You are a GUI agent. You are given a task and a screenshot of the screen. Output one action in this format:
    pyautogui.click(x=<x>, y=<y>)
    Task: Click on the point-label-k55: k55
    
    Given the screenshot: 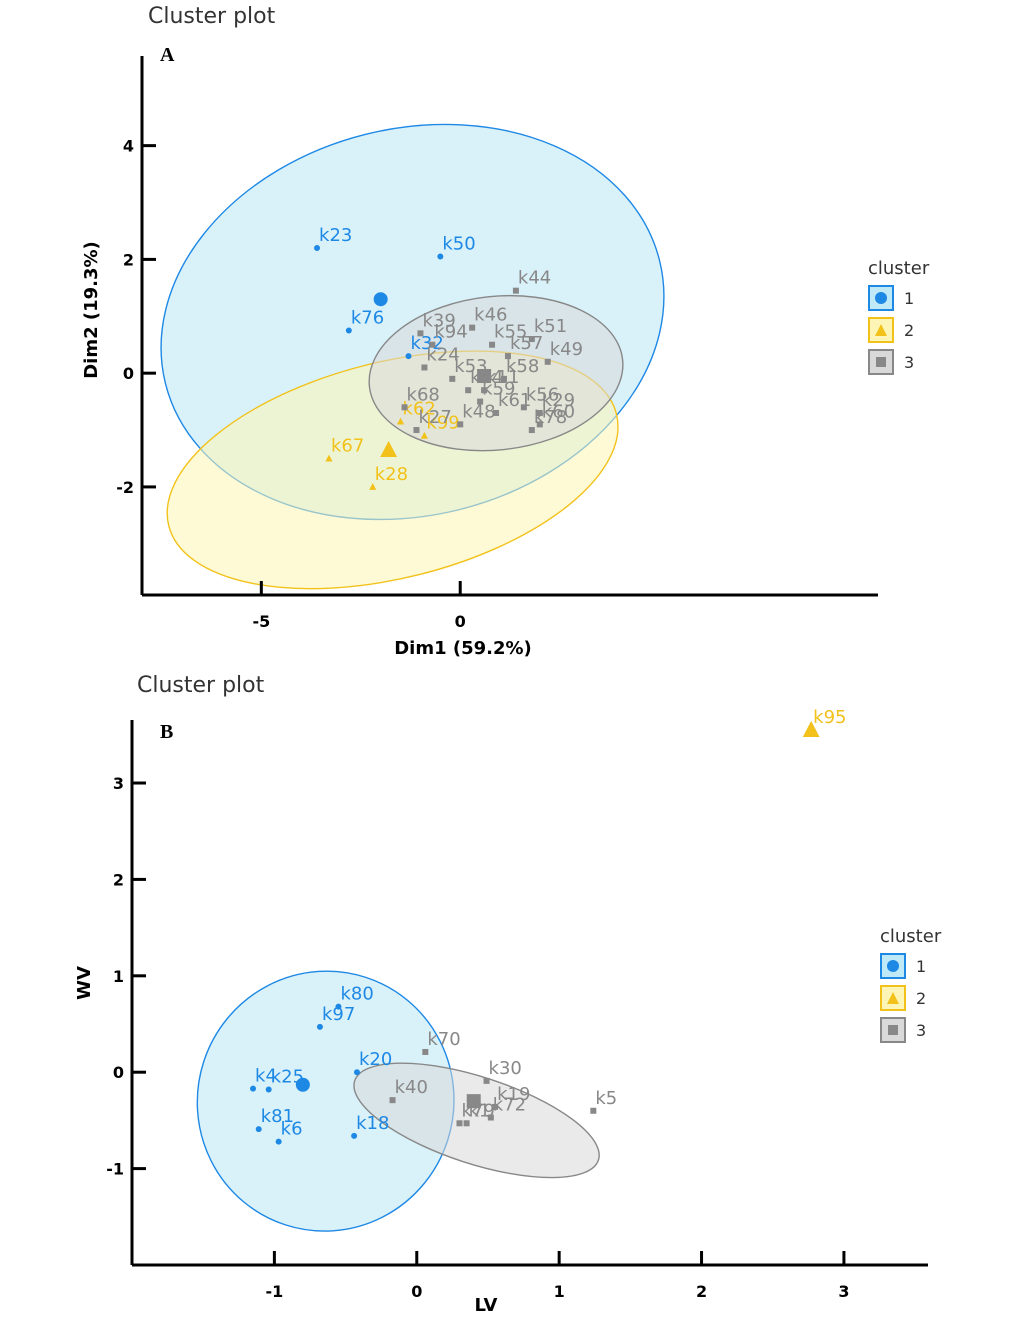 What is the action you would take?
    pyautogui.click(x=510, y=332)
    